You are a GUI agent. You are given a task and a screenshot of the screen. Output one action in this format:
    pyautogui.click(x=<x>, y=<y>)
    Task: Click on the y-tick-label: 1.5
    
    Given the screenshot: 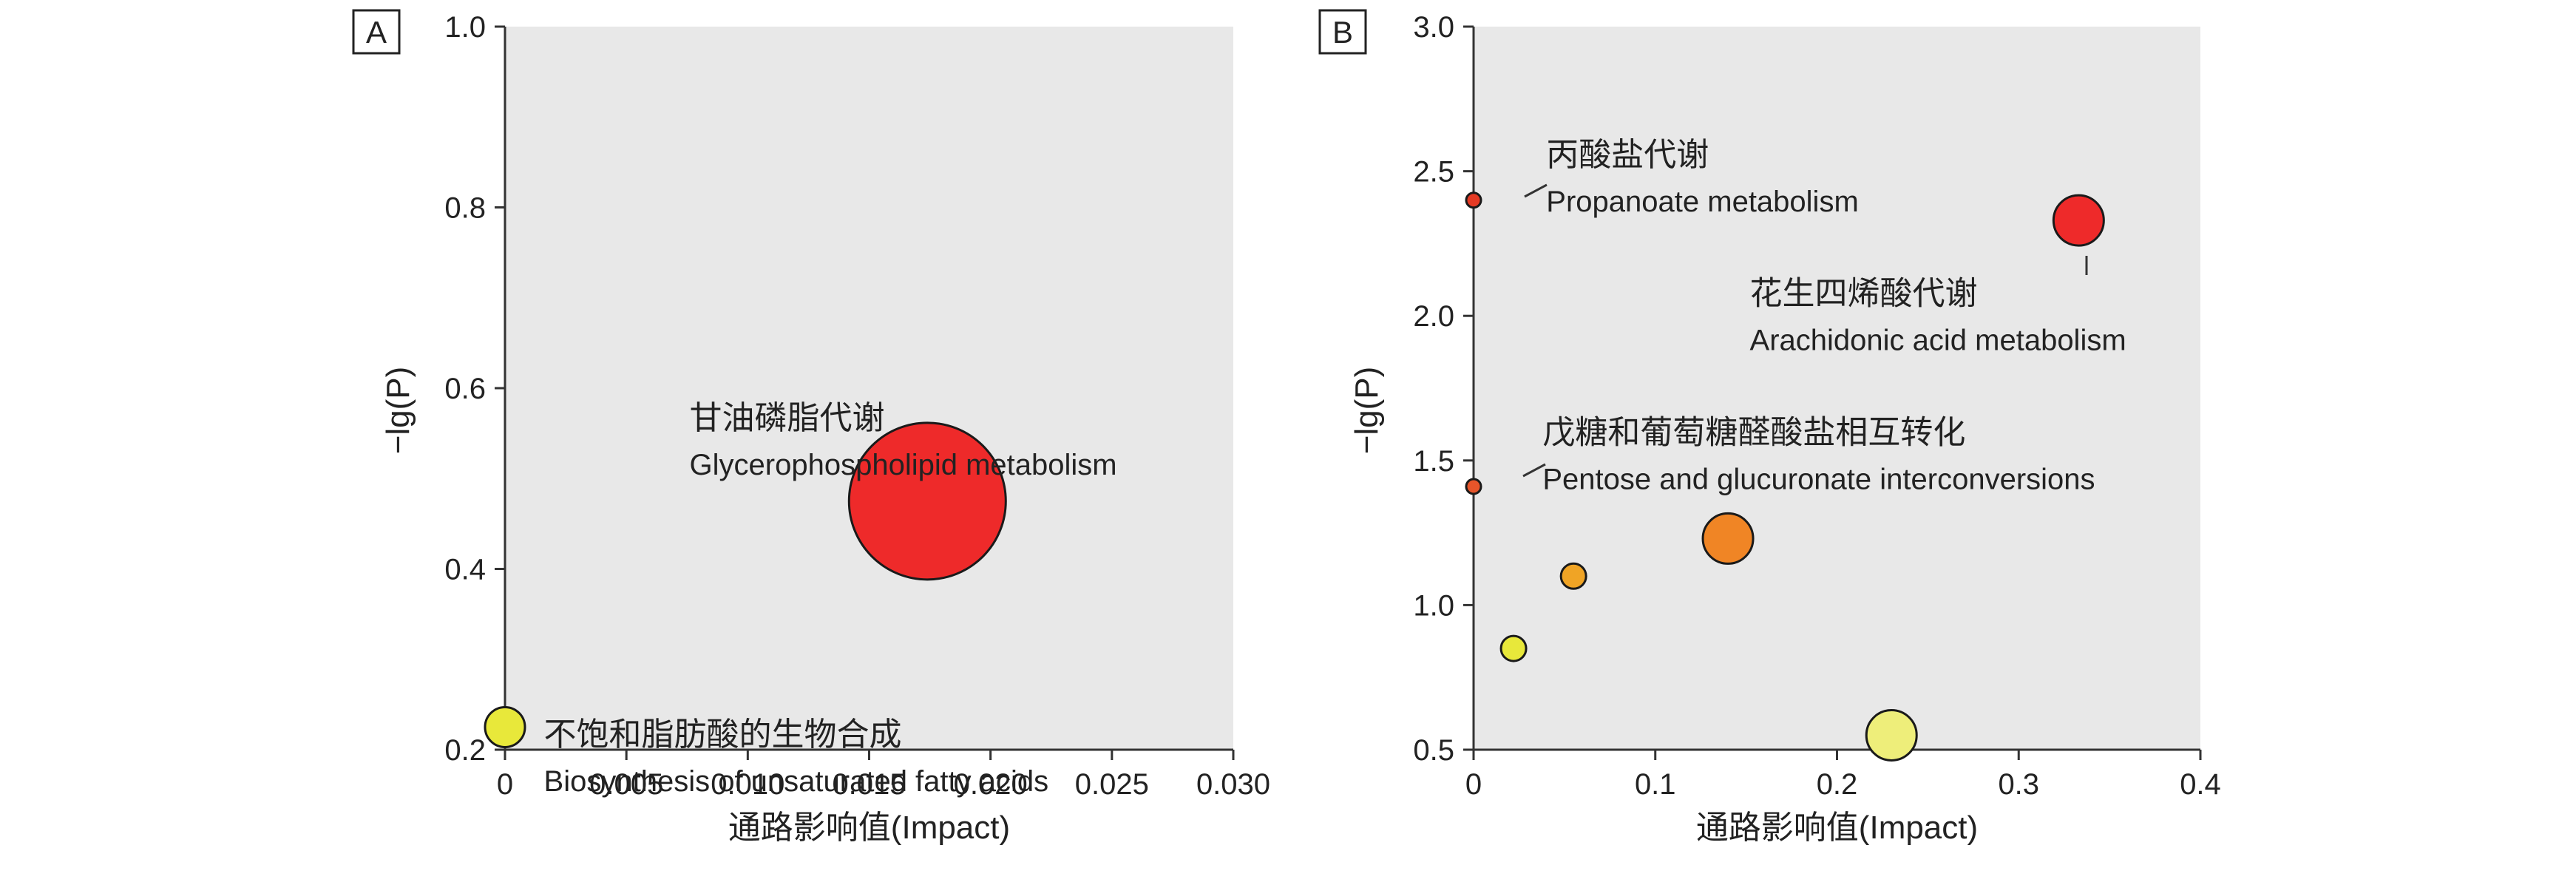 What is the action you would take?
    pyautogui.click(x=1433, y=462)
    